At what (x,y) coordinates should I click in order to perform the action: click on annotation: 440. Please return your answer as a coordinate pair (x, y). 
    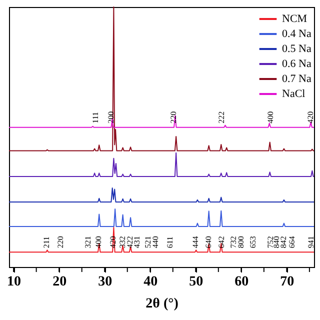
    Looking at the image, I should click on (155, 242).